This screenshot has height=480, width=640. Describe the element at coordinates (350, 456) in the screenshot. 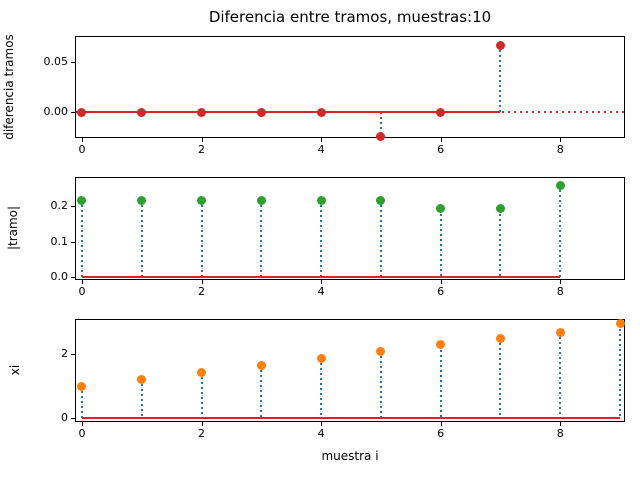

I see `xlabel-muestra-i: muestra i` at that location.